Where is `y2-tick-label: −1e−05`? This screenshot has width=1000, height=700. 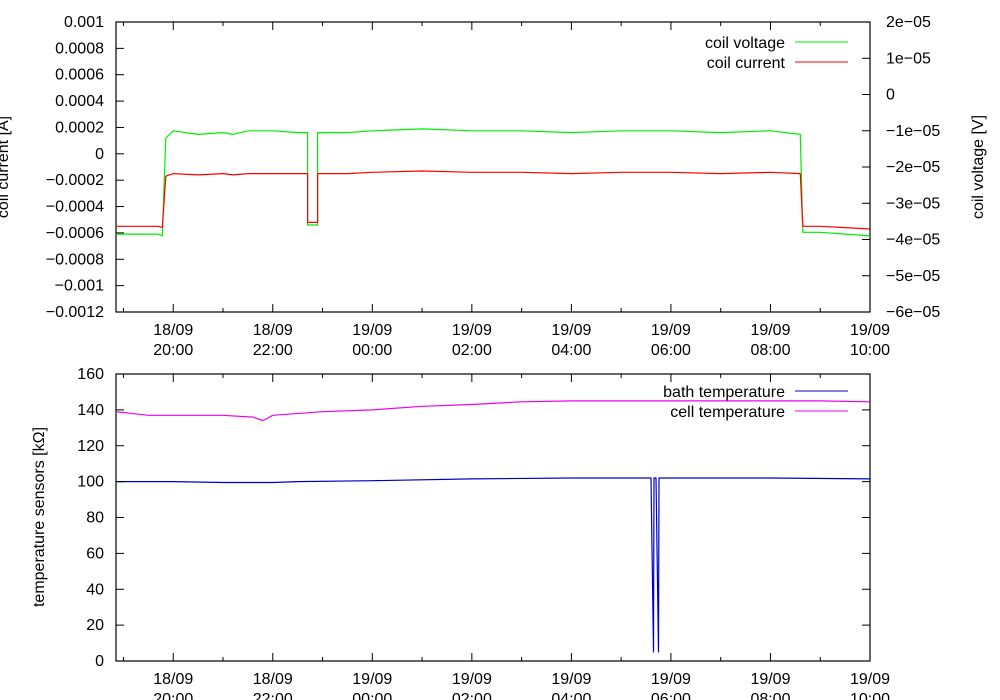 y2-tick-label: −1e−05 is located at coordinates (913, 131).